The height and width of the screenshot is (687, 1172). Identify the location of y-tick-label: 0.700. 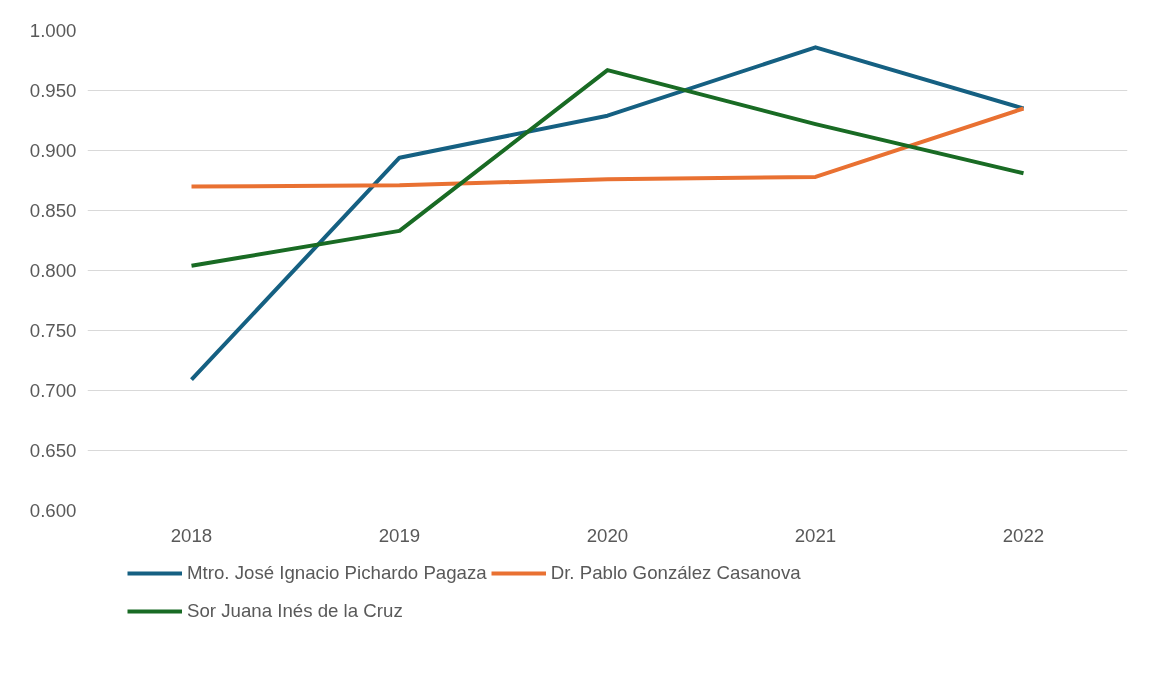
(53, 390).